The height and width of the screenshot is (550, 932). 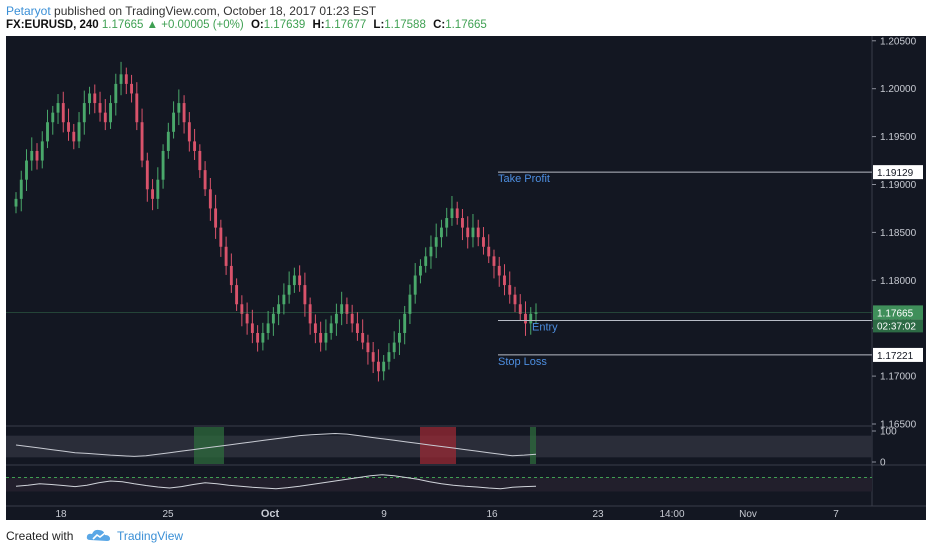 I want to click on countdown-tag, so click(x=898, y=326).